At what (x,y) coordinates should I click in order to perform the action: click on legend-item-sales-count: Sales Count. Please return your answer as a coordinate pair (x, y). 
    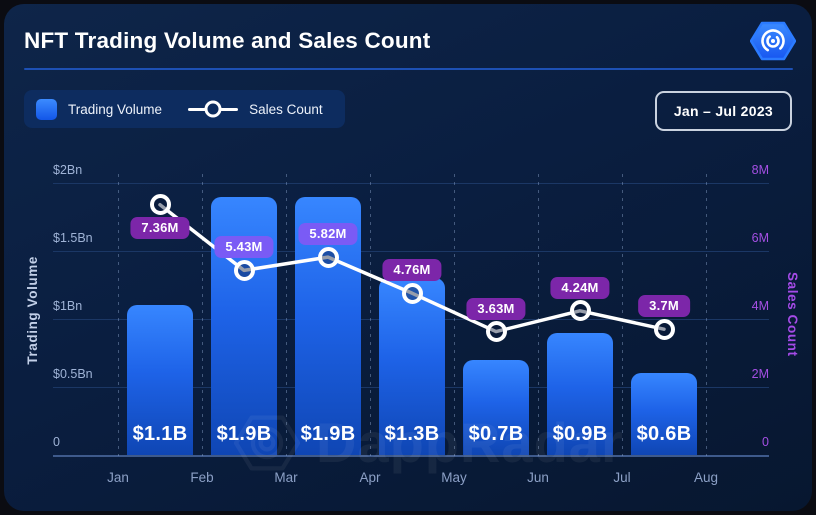
    Looking at the image, I should click on (255, 109).